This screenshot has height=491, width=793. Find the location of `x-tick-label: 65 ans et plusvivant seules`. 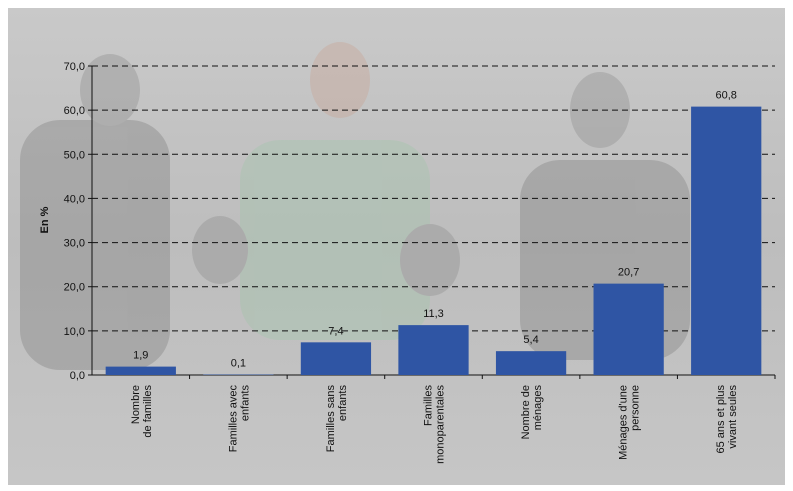

x-tick-label: 65 ans et plusvivant seules is located at coordinates (727, 419).